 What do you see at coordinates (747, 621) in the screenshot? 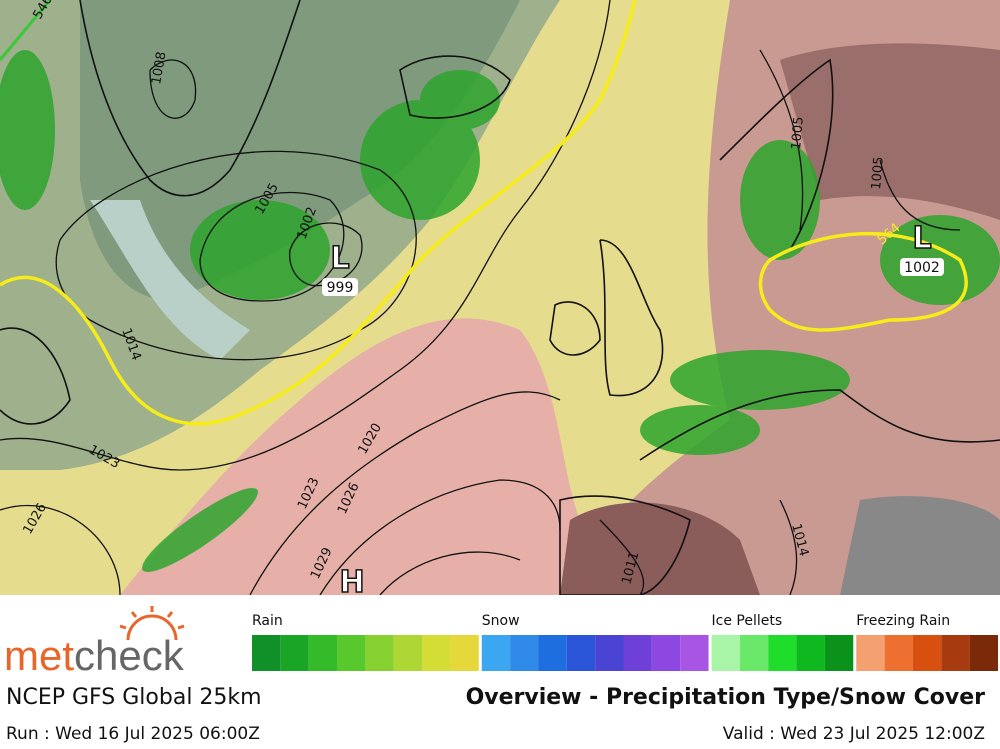
I see `legend-label: Ice Pellets` at bounding box center [747, 621].